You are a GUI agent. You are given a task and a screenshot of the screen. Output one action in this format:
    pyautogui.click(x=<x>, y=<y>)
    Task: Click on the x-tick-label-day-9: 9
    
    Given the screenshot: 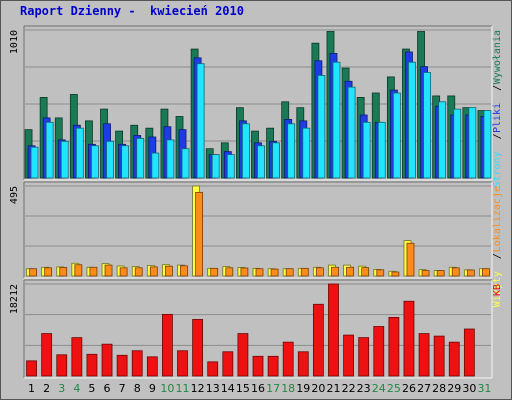 What is the action you would take?
    pyautogui.click(x=152, y=388)
    